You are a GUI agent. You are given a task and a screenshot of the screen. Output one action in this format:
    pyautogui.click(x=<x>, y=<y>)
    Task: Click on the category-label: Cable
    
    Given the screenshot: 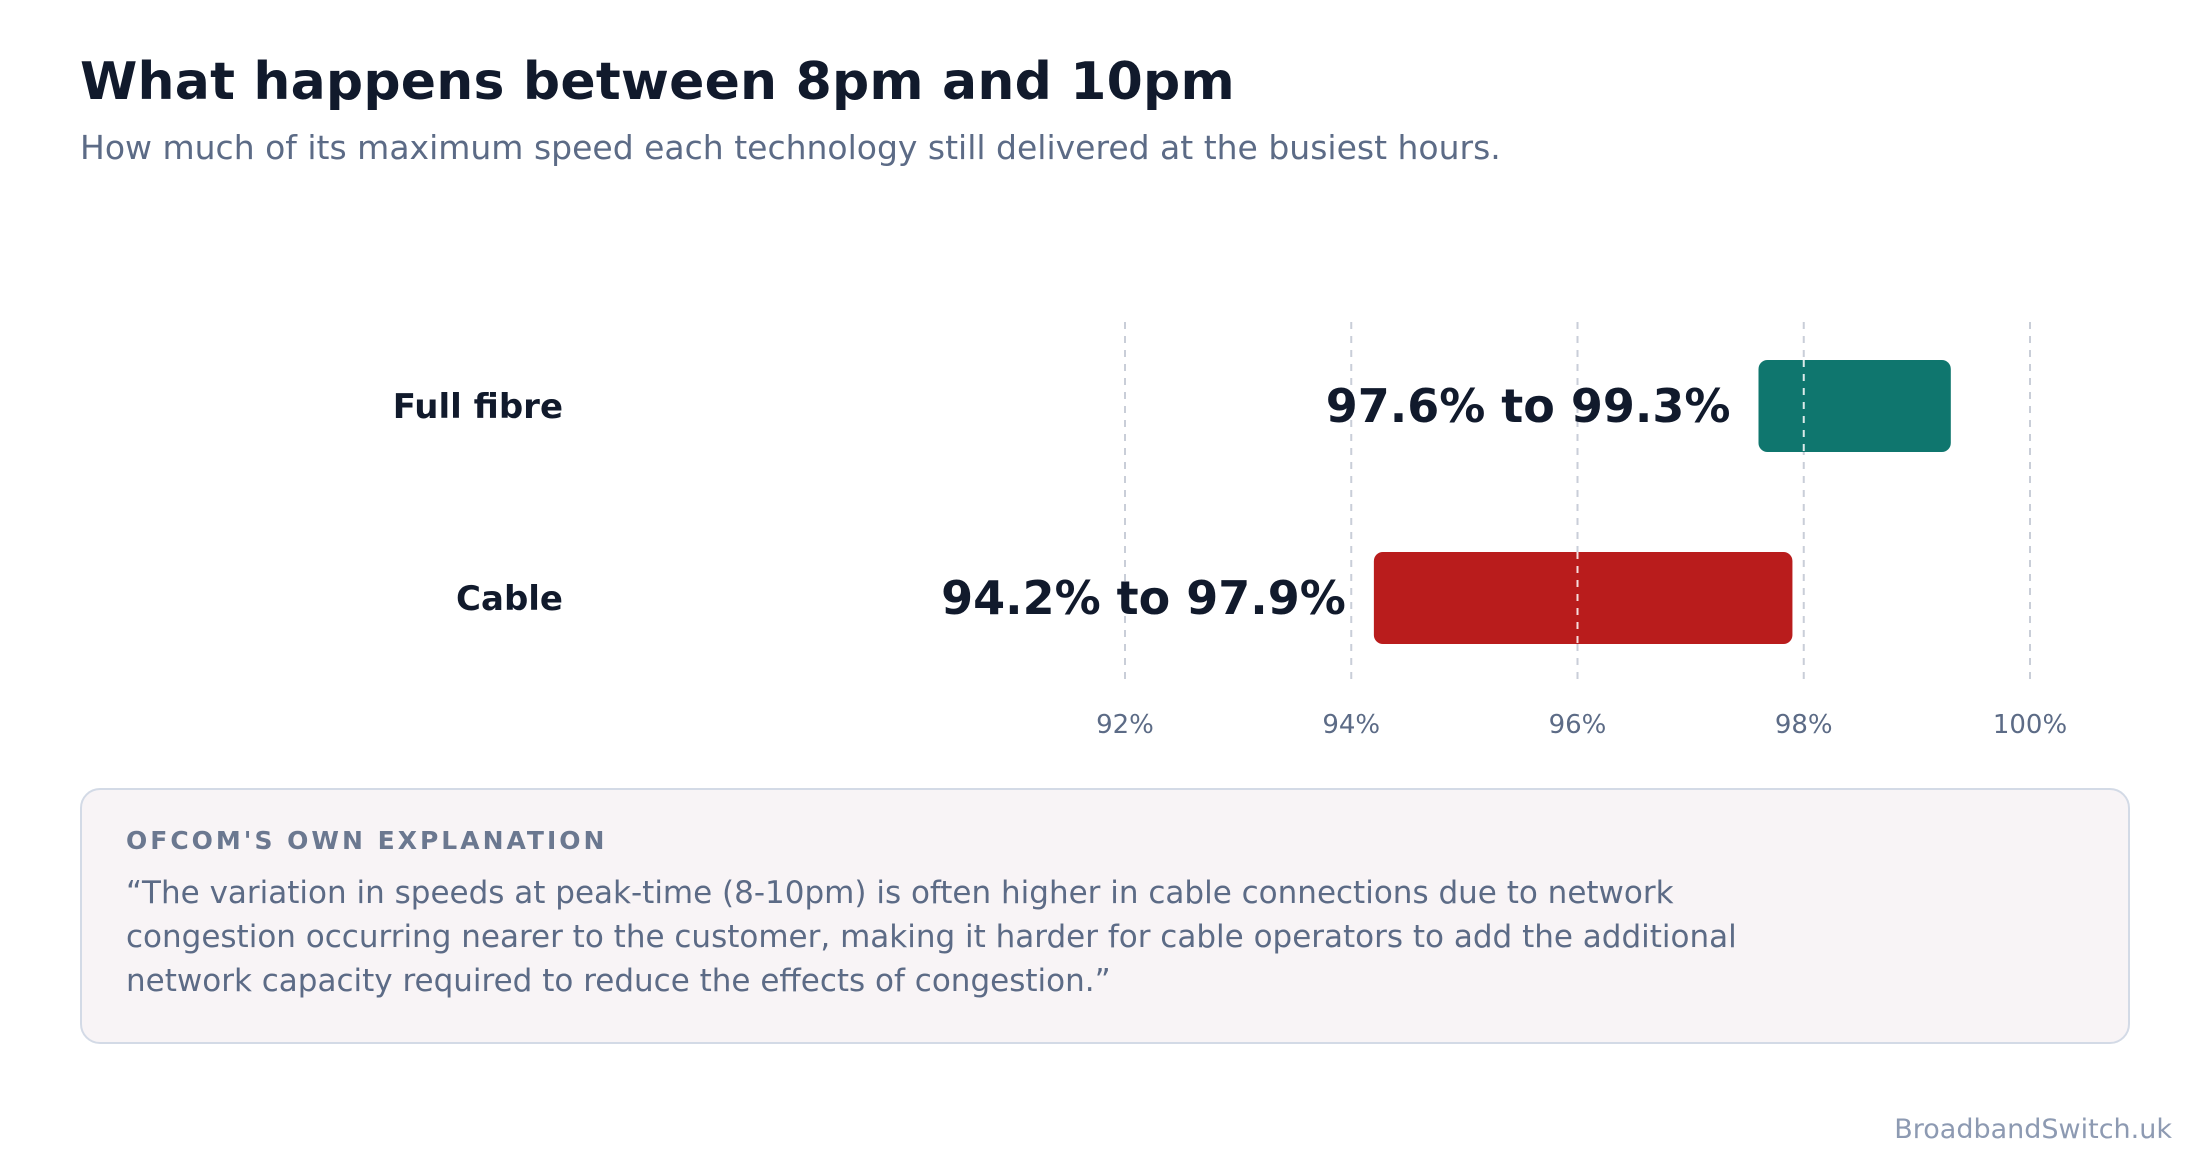 What is the action you would take?
    pyautogui.click(x=509, y=599)
    